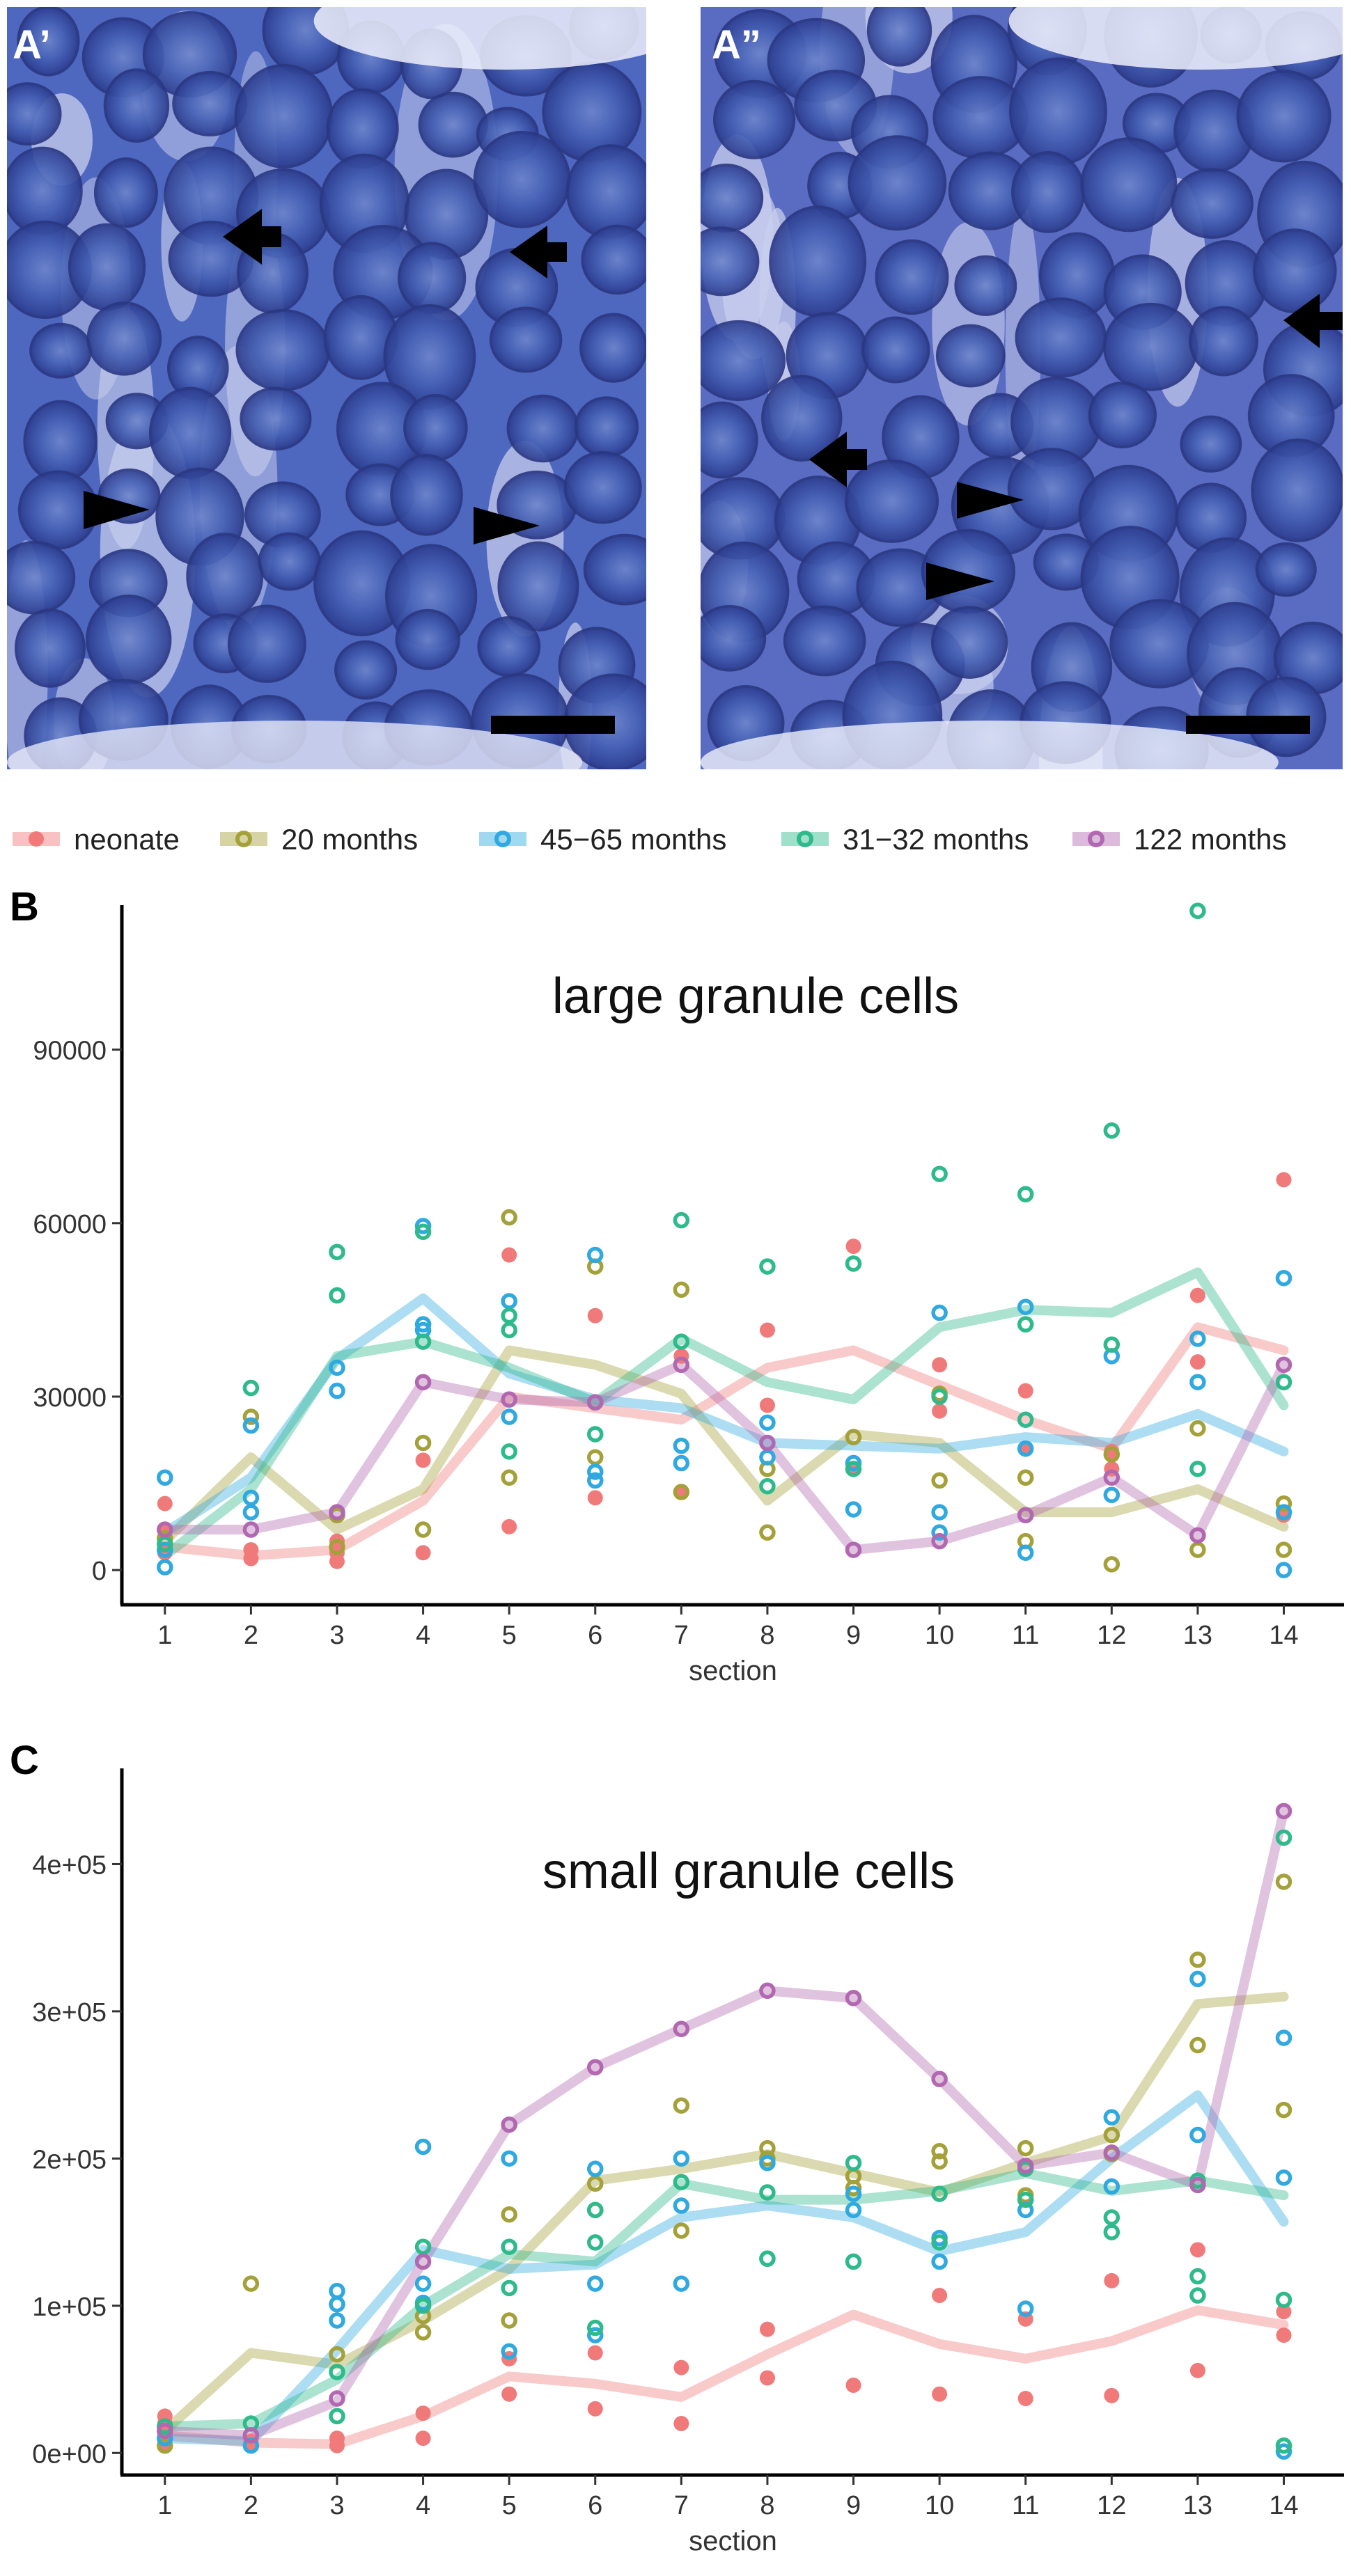 Image resolution: width=1351 pixels, height=2576 pixels. Describe the element at coordinates (127, 839) in the screenshot. I see `legend-label: neonate` at that location.